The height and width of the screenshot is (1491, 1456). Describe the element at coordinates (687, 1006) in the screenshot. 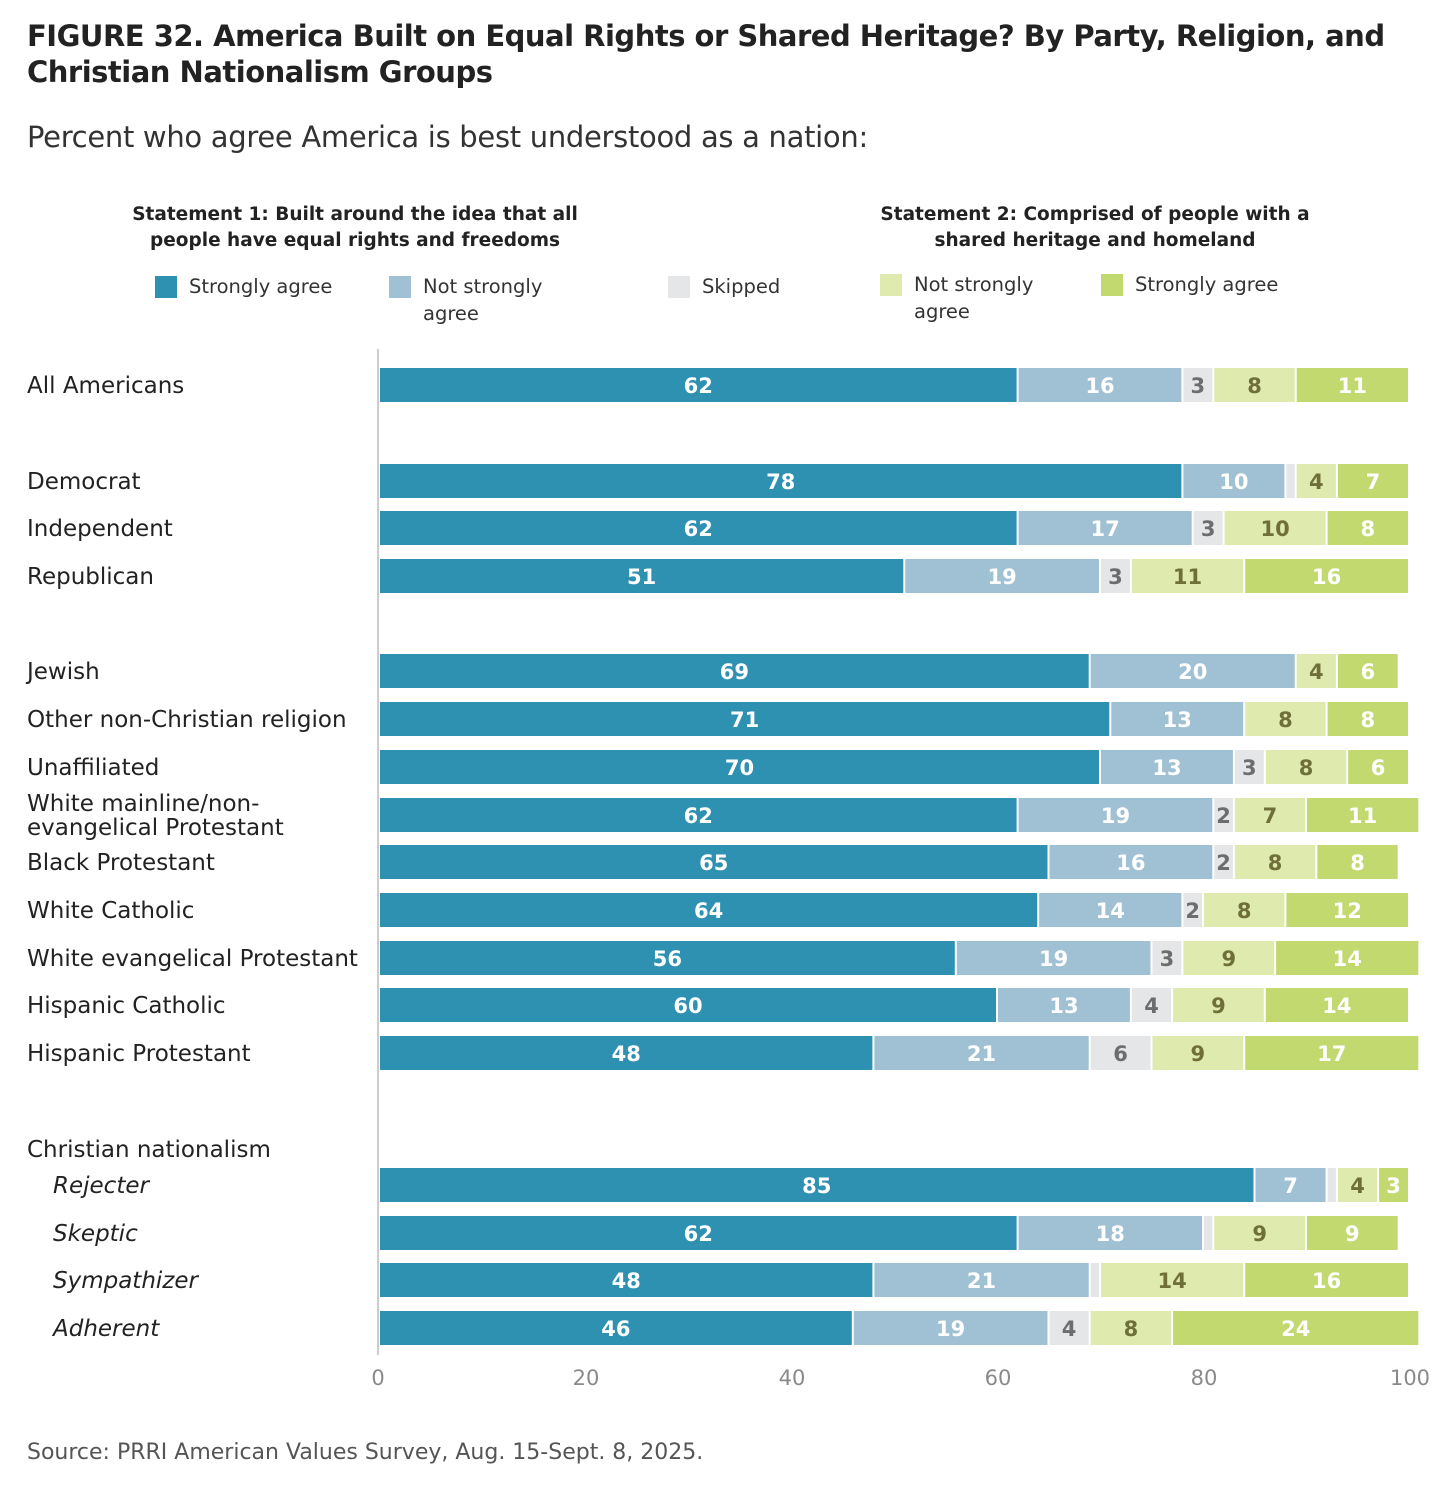

I see `data-label: 60` at that location.